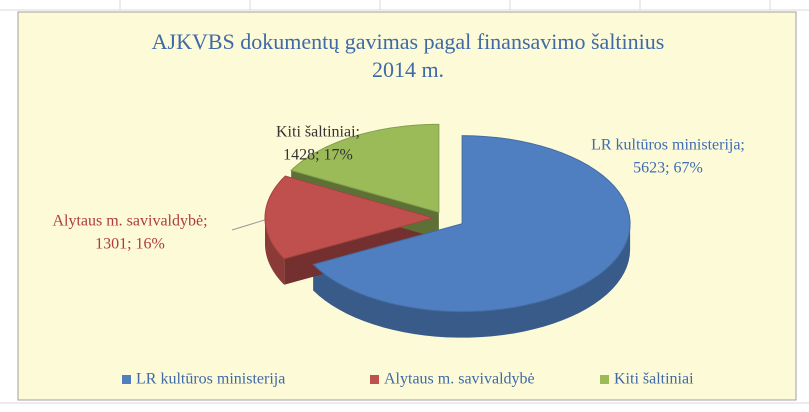 This screenshot has width=809, height=412. Describe the element at coordinates (459, 379) in the screenshot. I see `legend-label: Alytaus m. savivaldybė` at that location.